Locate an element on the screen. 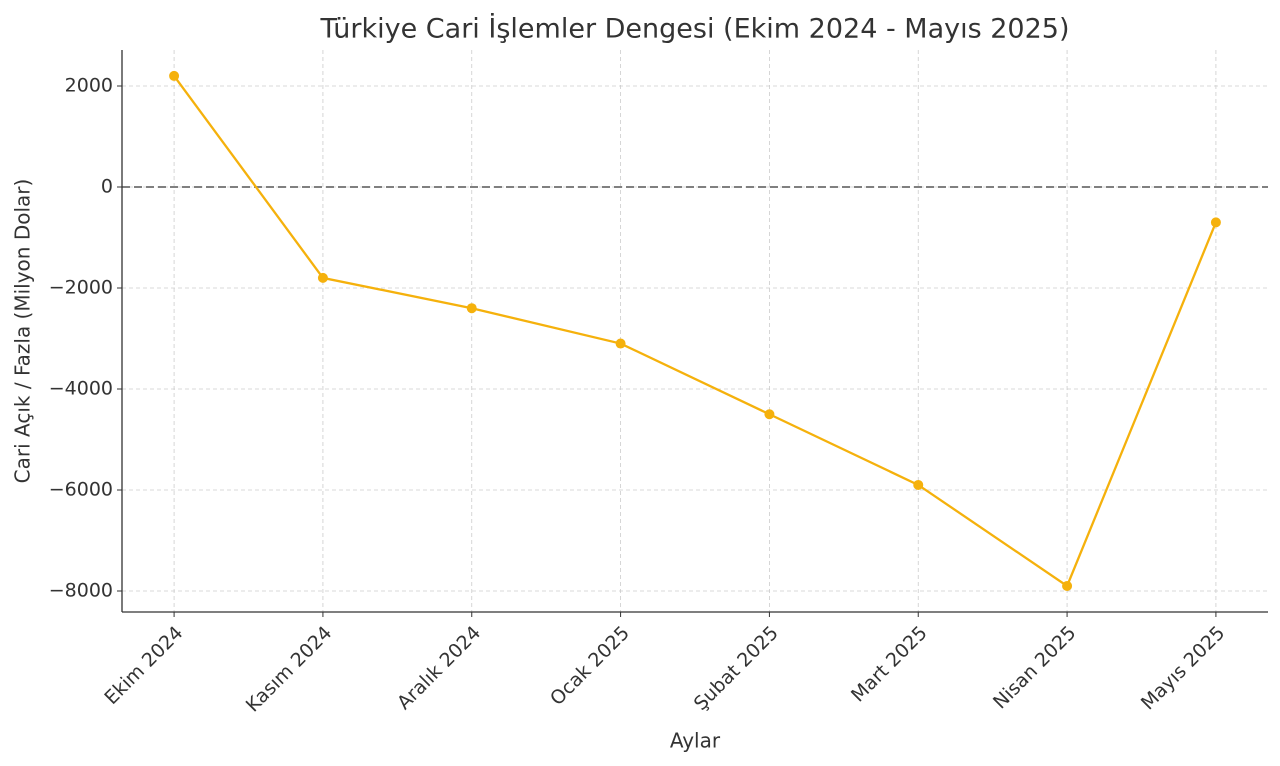 The height and width of the screenshot is (766, 1280). y-tick-label: −6000 is located at coordinates (81, 489).